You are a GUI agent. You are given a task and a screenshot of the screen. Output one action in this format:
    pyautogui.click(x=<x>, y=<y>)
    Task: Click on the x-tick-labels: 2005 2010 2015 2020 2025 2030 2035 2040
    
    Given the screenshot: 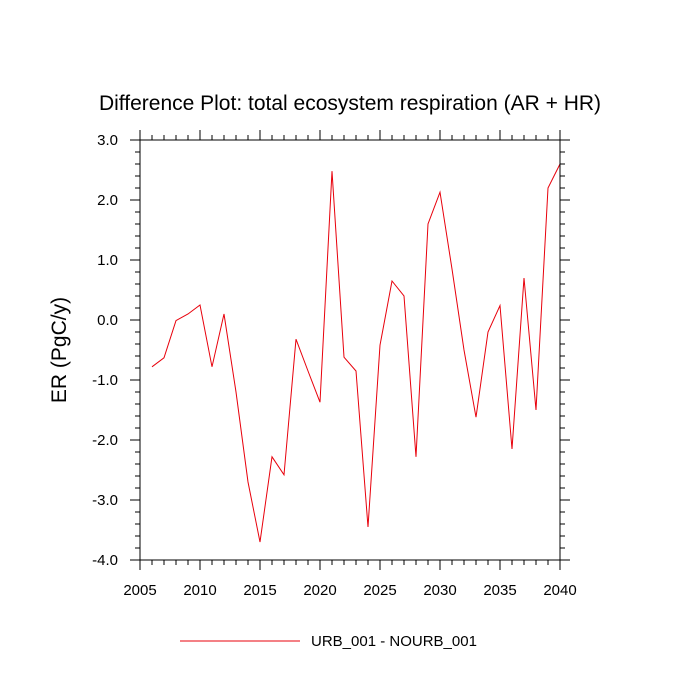 What is the action you would take?
    pyautogui.click(x=349, y=590)
    